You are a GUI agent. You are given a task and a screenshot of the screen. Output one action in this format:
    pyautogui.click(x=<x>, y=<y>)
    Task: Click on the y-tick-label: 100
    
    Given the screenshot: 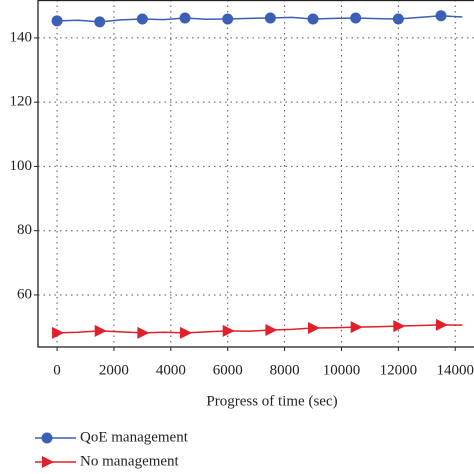 What is the action you would take?
    pyautogui.click(x=21, y=166)
    